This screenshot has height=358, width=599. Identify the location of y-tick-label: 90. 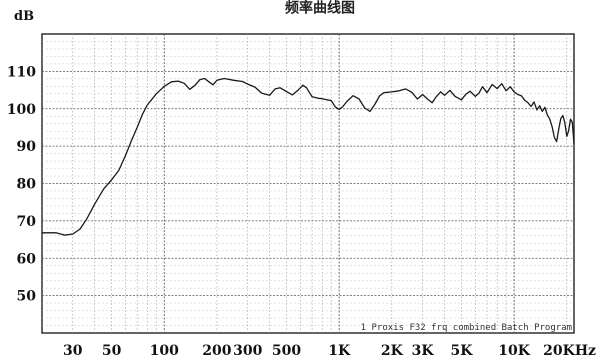
(27, 147).